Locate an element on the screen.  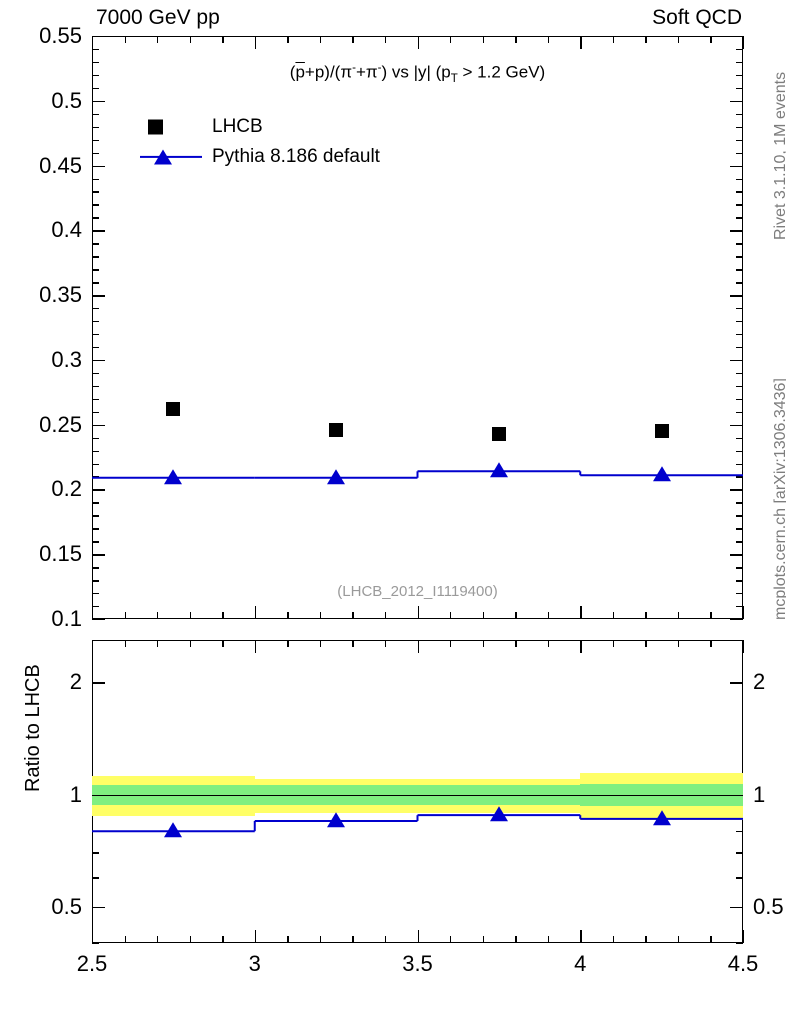
legend-label-lhcb: LHCB is located at coordinates (237, 126).